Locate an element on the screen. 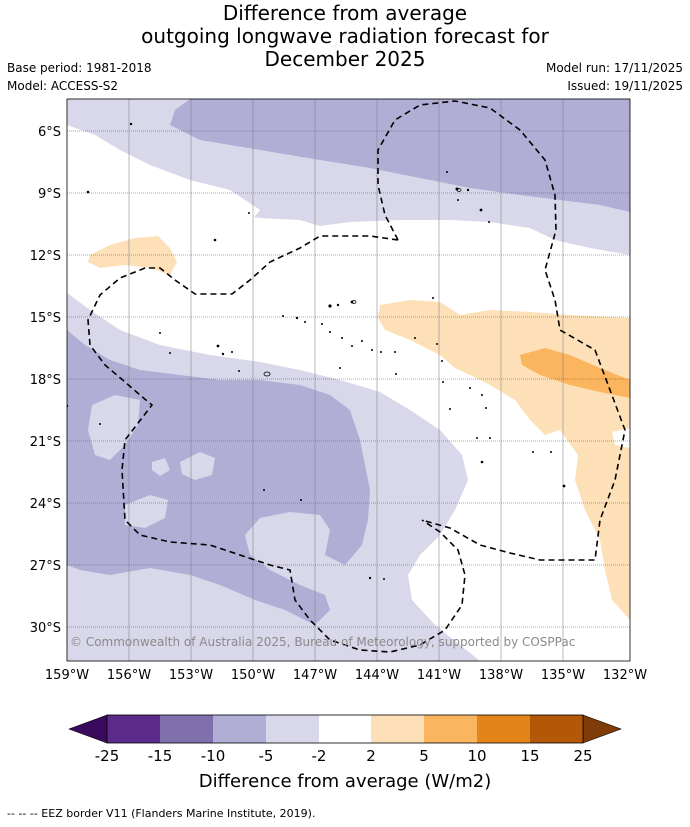 The height and width of the screenshot is (827, 690). lat-label: 18°S is located at coordinates (45, 380).